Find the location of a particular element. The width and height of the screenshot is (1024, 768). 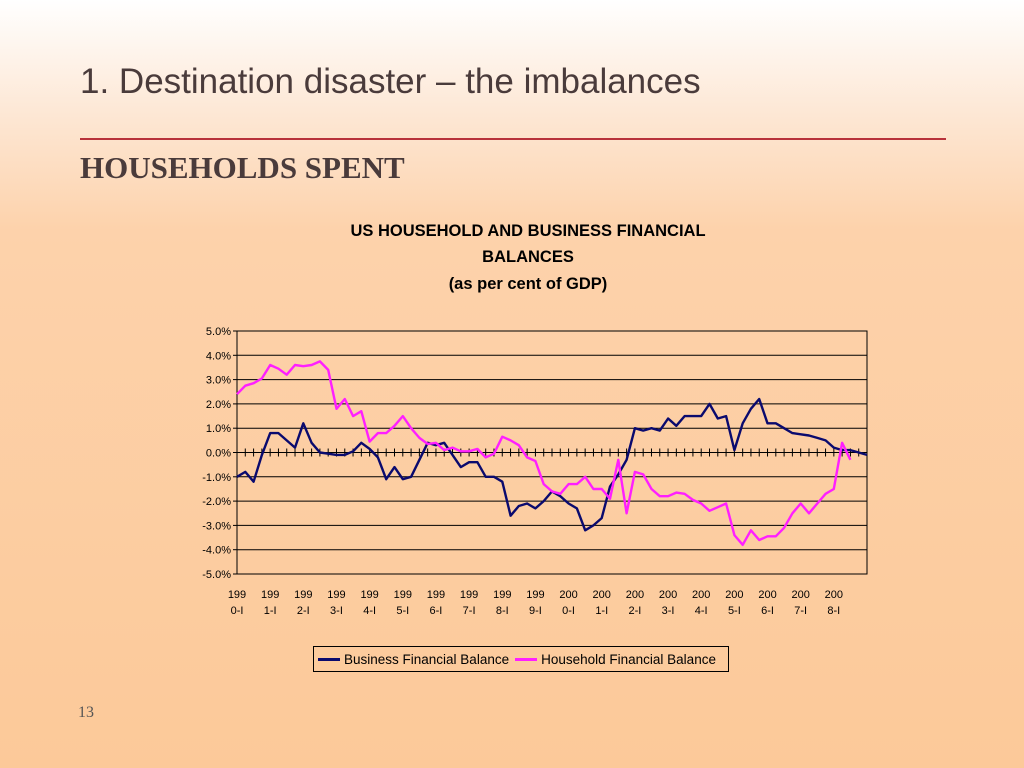

y-tick-label: -2.0% is located at coordinates (216, 502).